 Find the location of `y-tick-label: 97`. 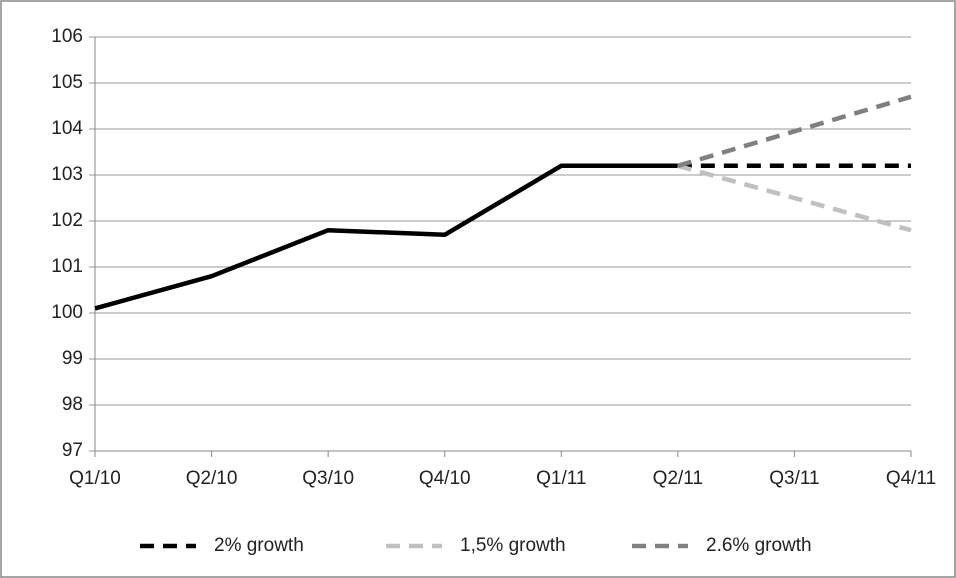

y-tick-label: 97 is located at coordinates (72, 450).